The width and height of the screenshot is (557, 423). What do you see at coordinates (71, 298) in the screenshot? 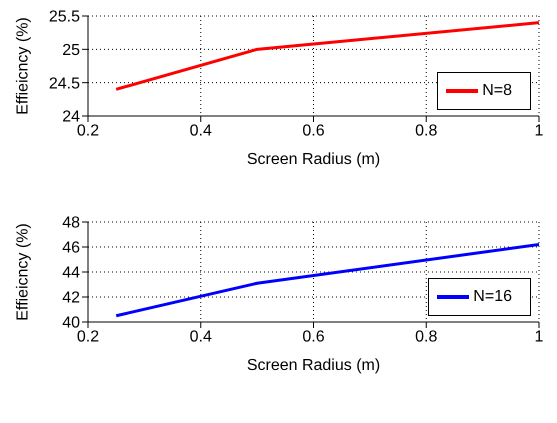
I see `y-tick-label: 42` at bounding box center [71, 298].